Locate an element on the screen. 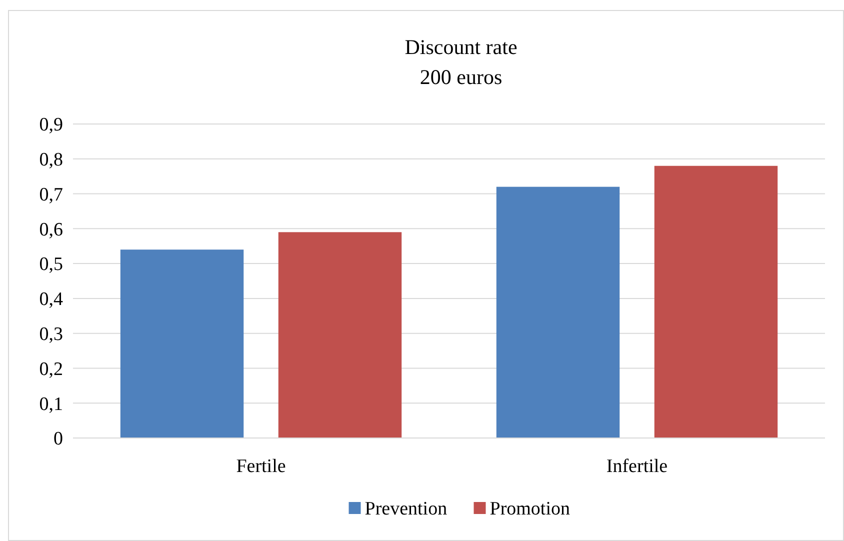 This screenshot has height=541, width=844. y-tick-label: 0,3 is located at coordinates (51, 334).